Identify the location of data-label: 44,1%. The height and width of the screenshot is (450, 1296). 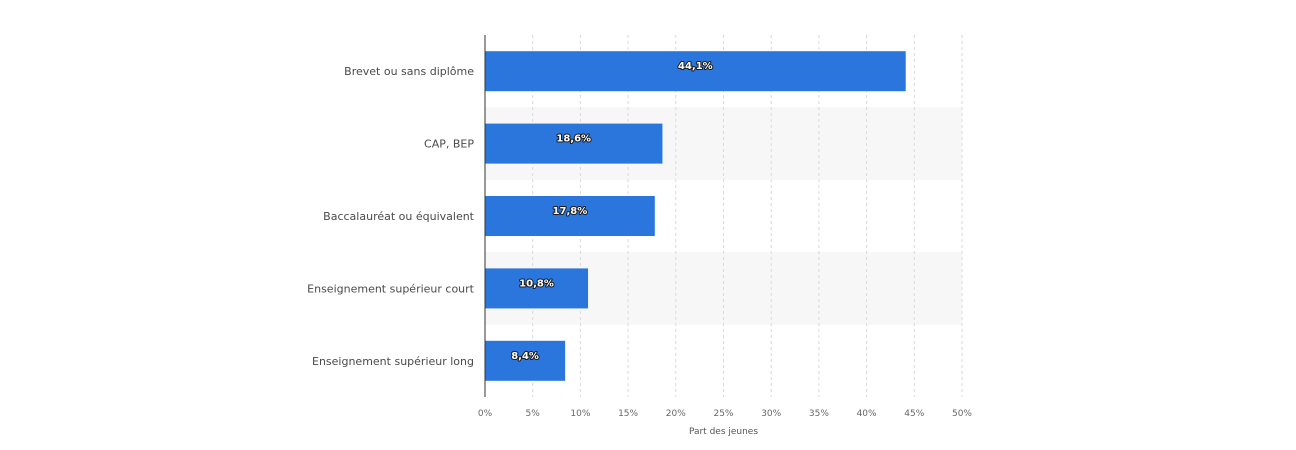
(695, 66).